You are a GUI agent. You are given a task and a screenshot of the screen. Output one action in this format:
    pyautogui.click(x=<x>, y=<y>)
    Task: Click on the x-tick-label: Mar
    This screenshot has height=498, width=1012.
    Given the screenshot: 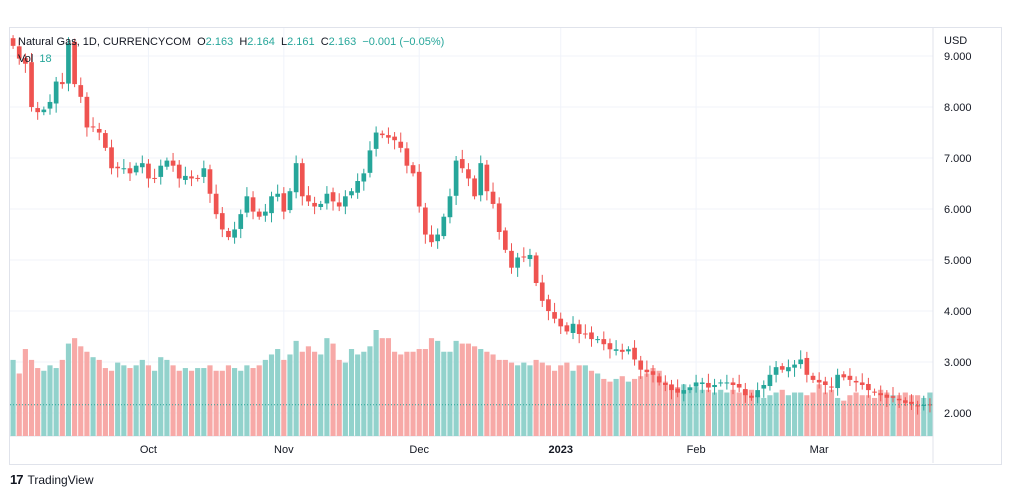 What is the action you would take?
    pyautogui.click(x=819, y=450)
    